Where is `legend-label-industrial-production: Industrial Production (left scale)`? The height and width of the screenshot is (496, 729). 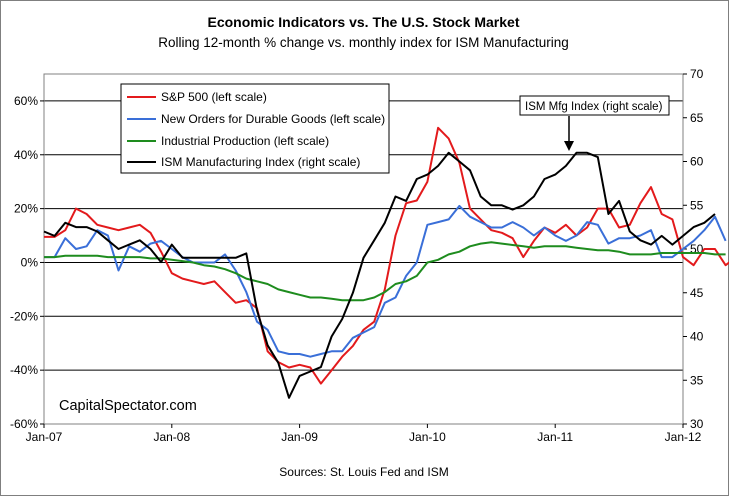
legend-label-industrial-production: Industrial Production (left scale) is located at coordinates (245, 141).